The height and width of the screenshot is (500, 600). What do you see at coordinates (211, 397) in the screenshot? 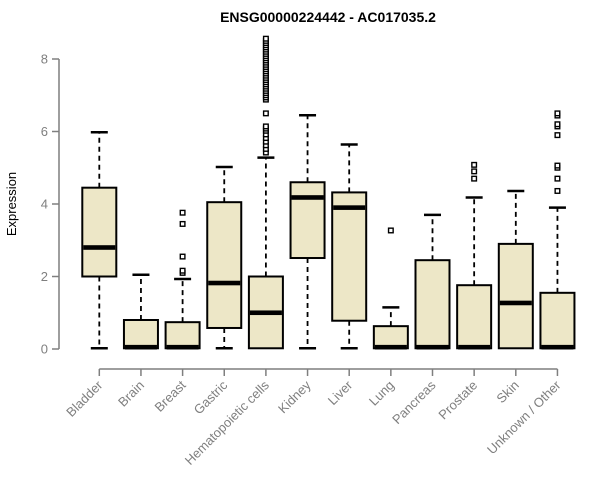
I see `x-tick-label: Gastric` at bounding box center [211, 397].